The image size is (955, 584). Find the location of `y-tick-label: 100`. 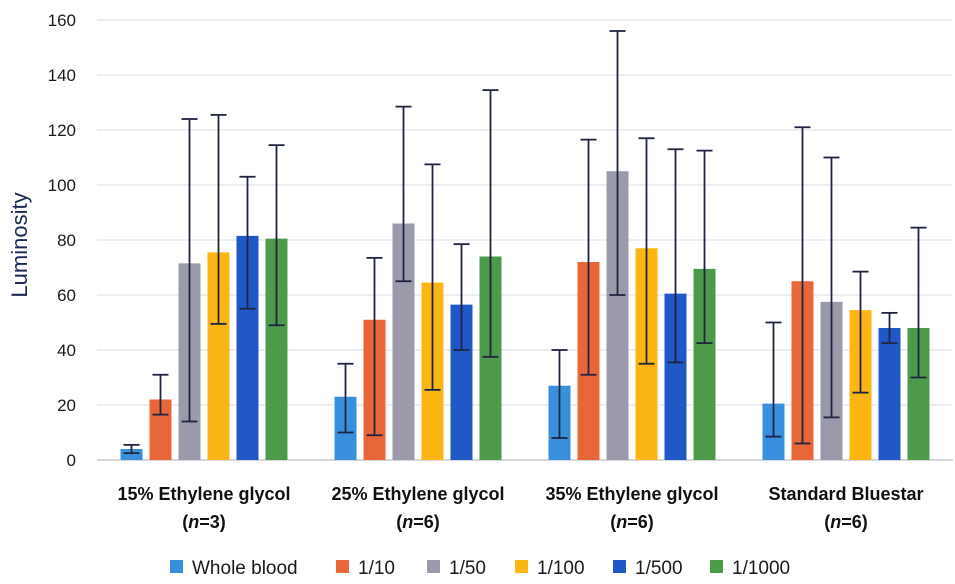

y-tick-label: 100 is located at coordinates (62, 185).